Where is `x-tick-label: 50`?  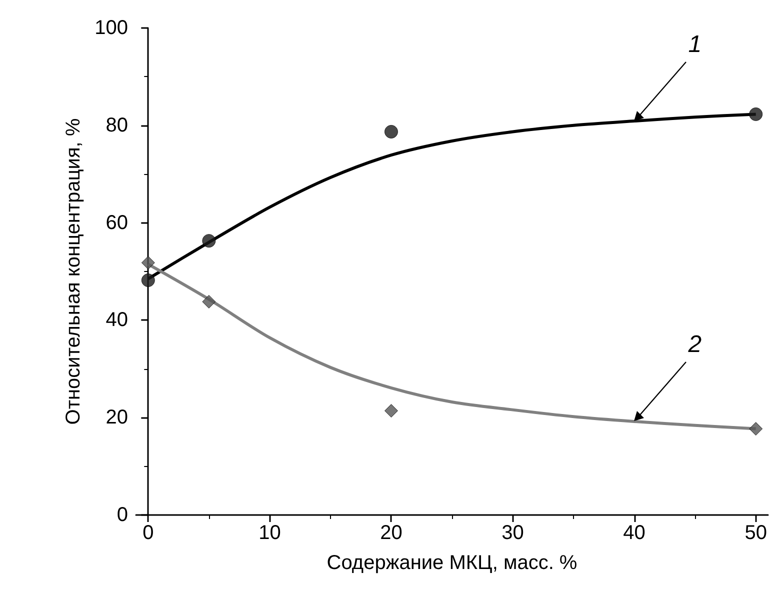 x-tick-label: 50 is located at coordinates (755, 533).